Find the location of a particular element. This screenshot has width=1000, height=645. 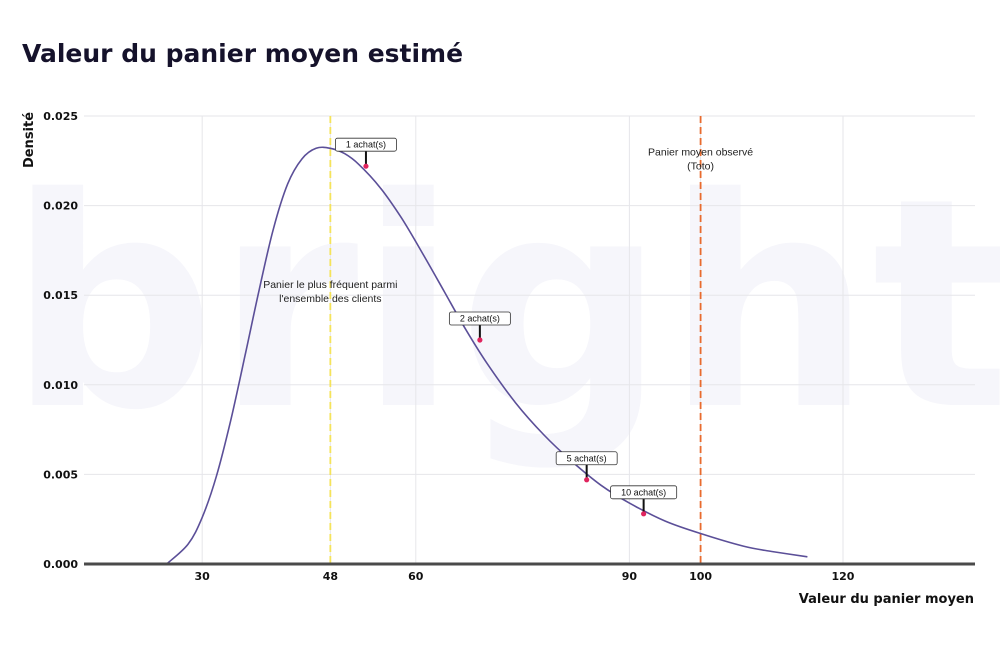

point-label: 2 achat(s) is located at coordinates (480, 319).